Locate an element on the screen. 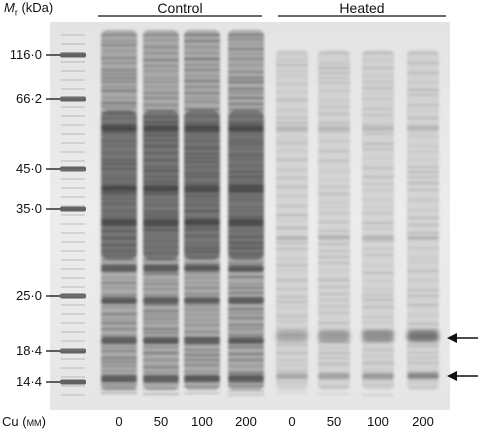  mw-label-14: 14·4 is located at coordinates (28, 381).